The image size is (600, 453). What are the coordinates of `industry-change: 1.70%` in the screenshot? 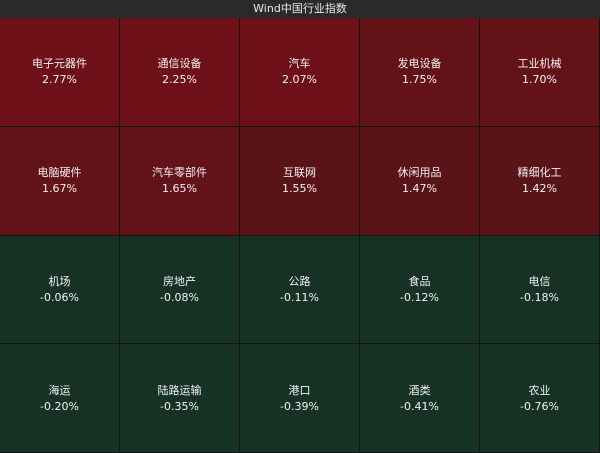 It's located at (539, 80).